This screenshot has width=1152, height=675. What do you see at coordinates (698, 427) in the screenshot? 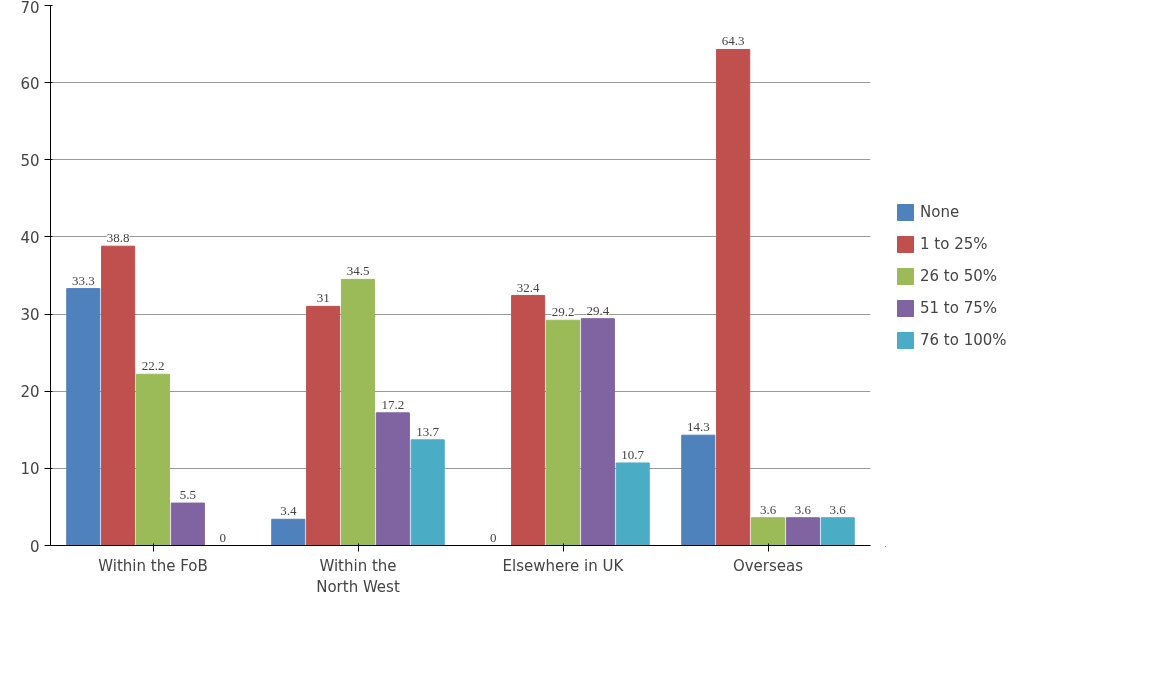
I see `data-label: 14.3` at bounding box center [698, 427].